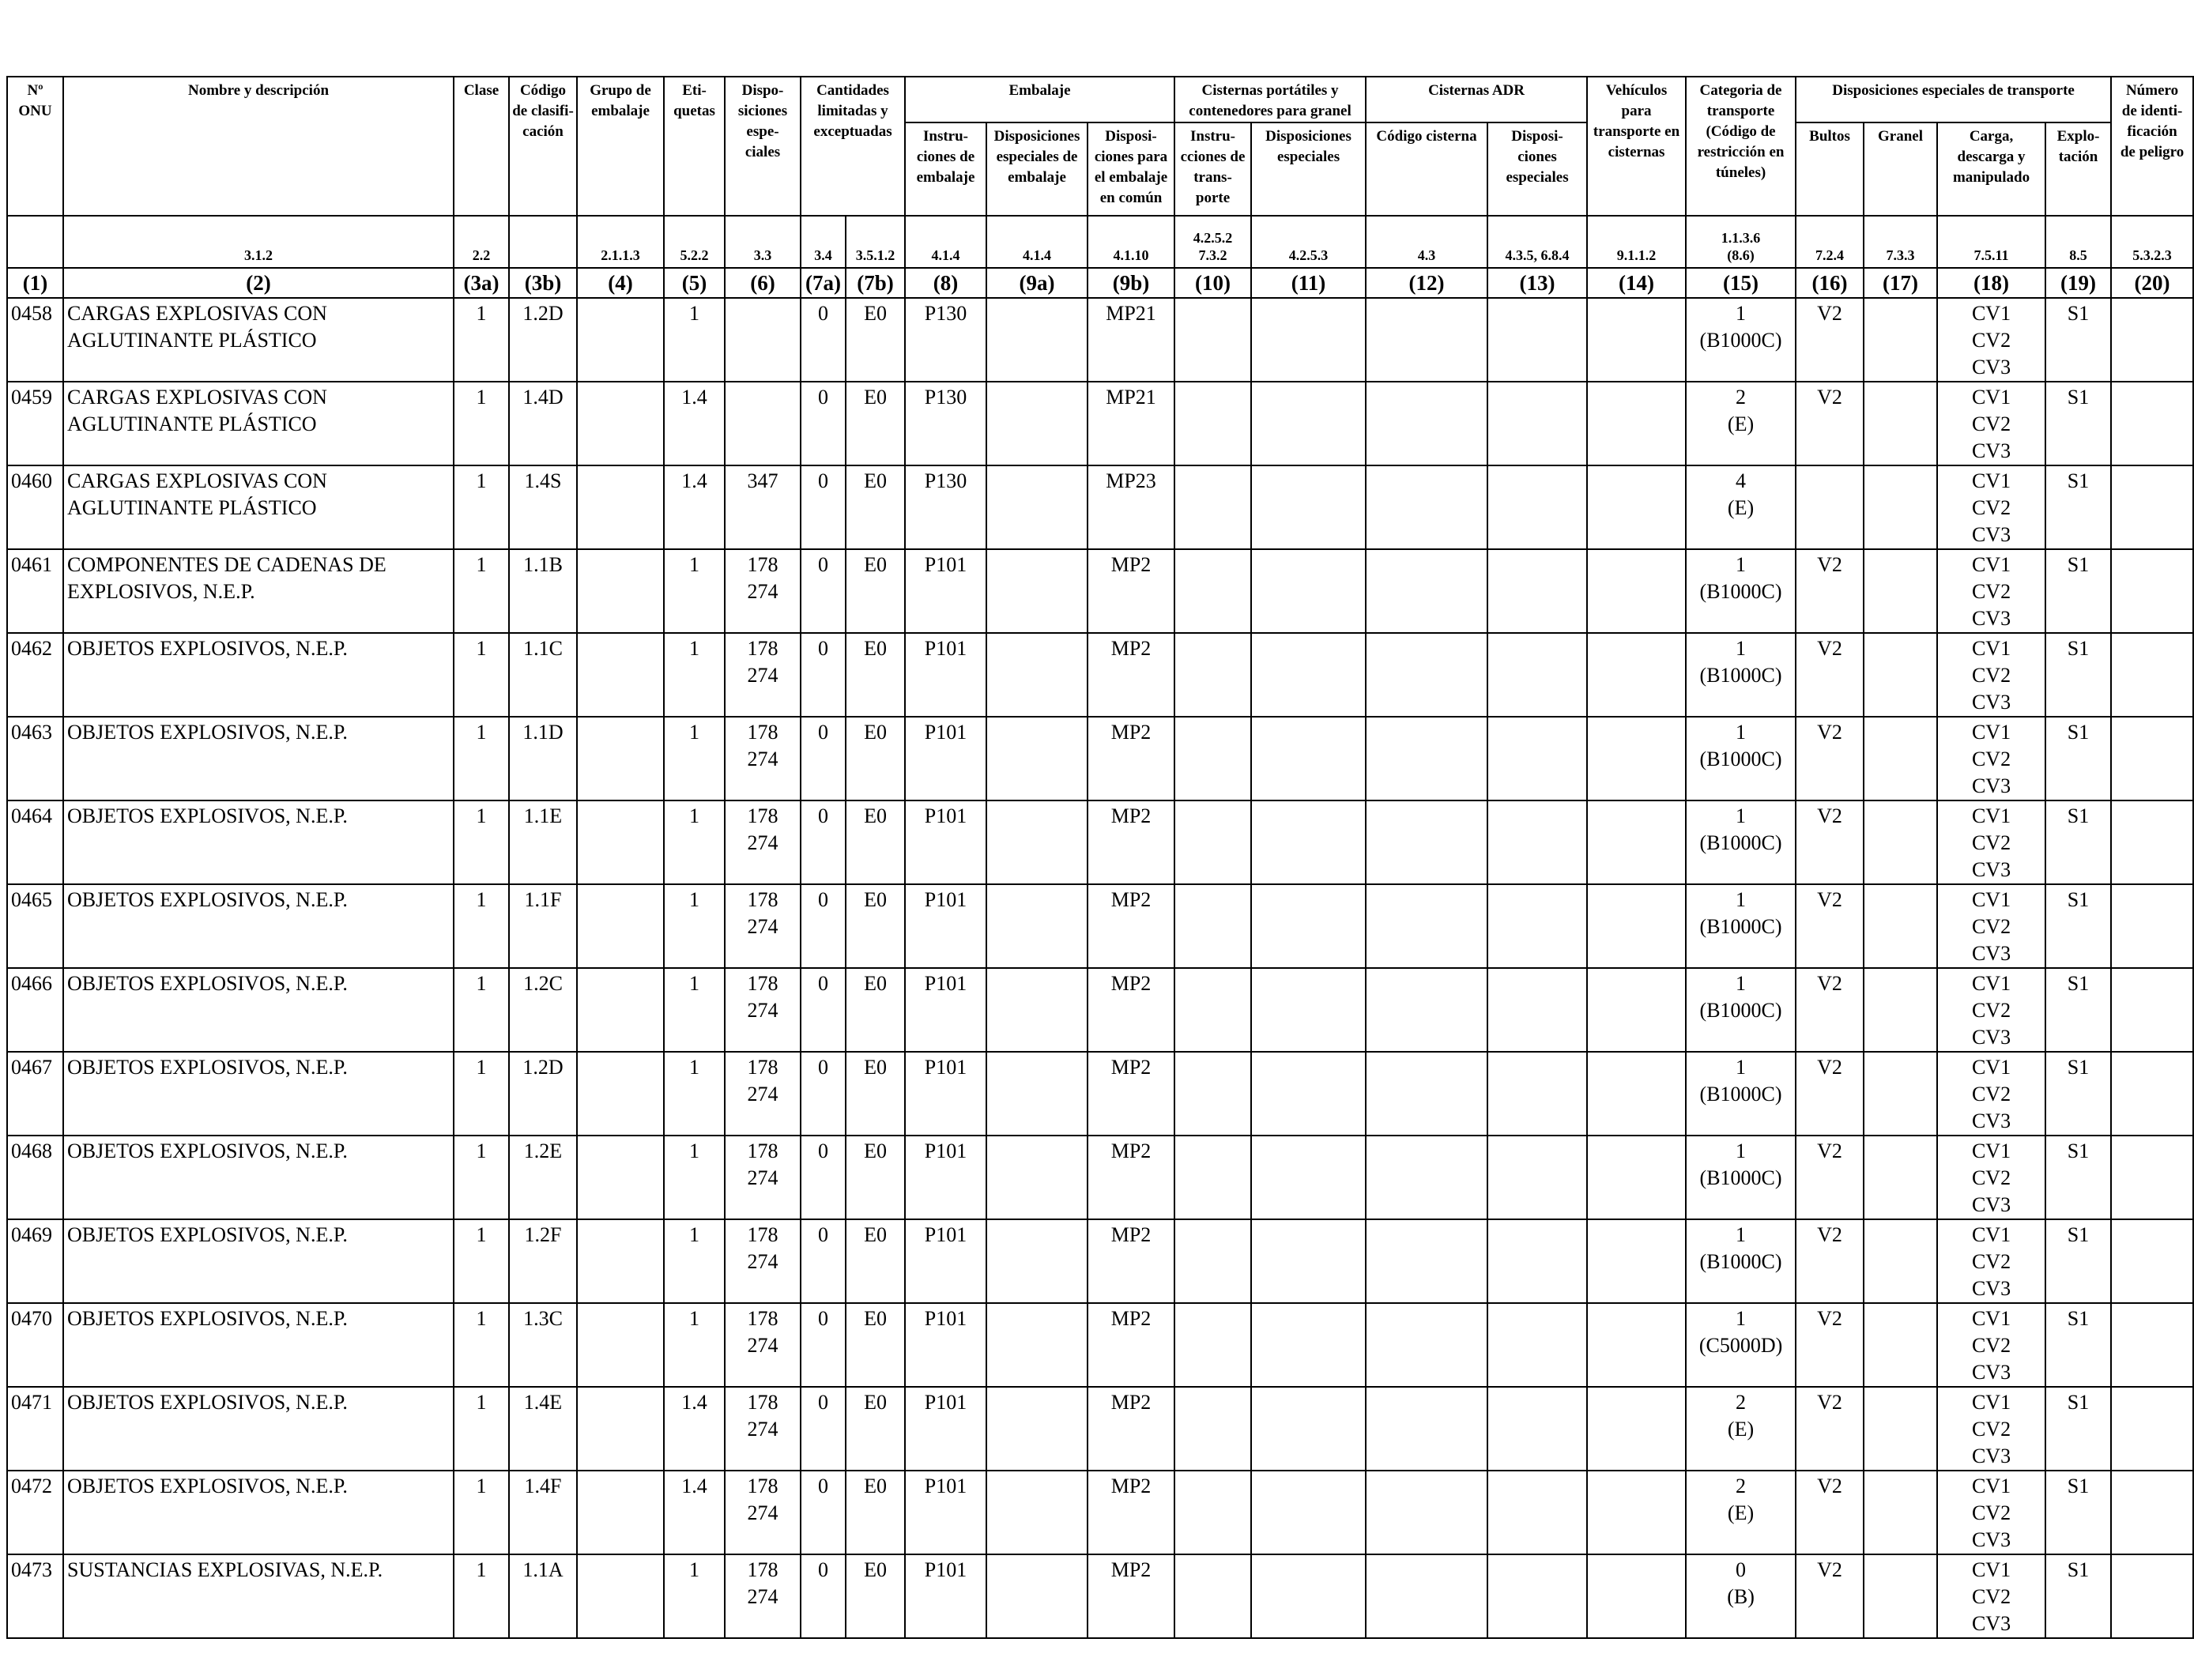  Describe the element at coordinates (946, 169) in the screenshot. I see `header-instrucciones-embalaje: Instru- ciones de embalaje` at that location.